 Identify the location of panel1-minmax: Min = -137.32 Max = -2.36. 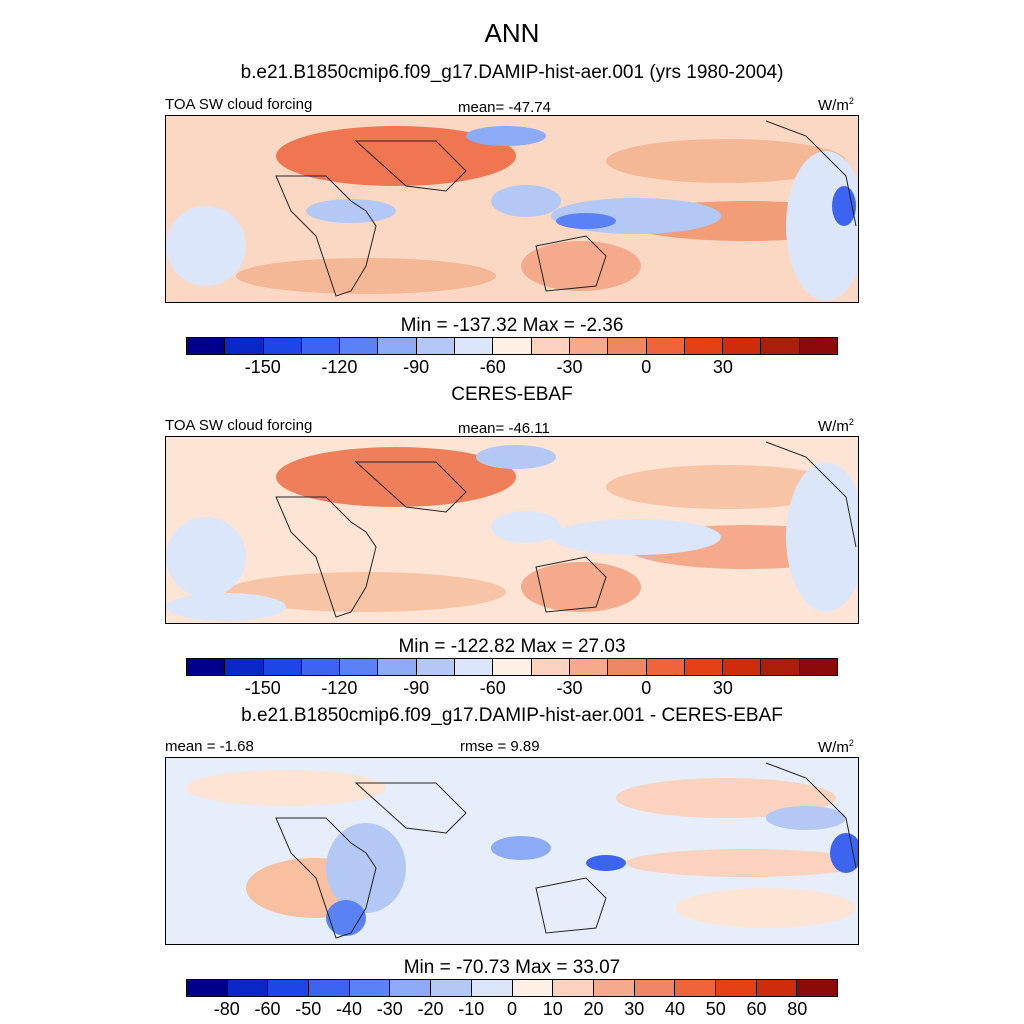
(512, 325).